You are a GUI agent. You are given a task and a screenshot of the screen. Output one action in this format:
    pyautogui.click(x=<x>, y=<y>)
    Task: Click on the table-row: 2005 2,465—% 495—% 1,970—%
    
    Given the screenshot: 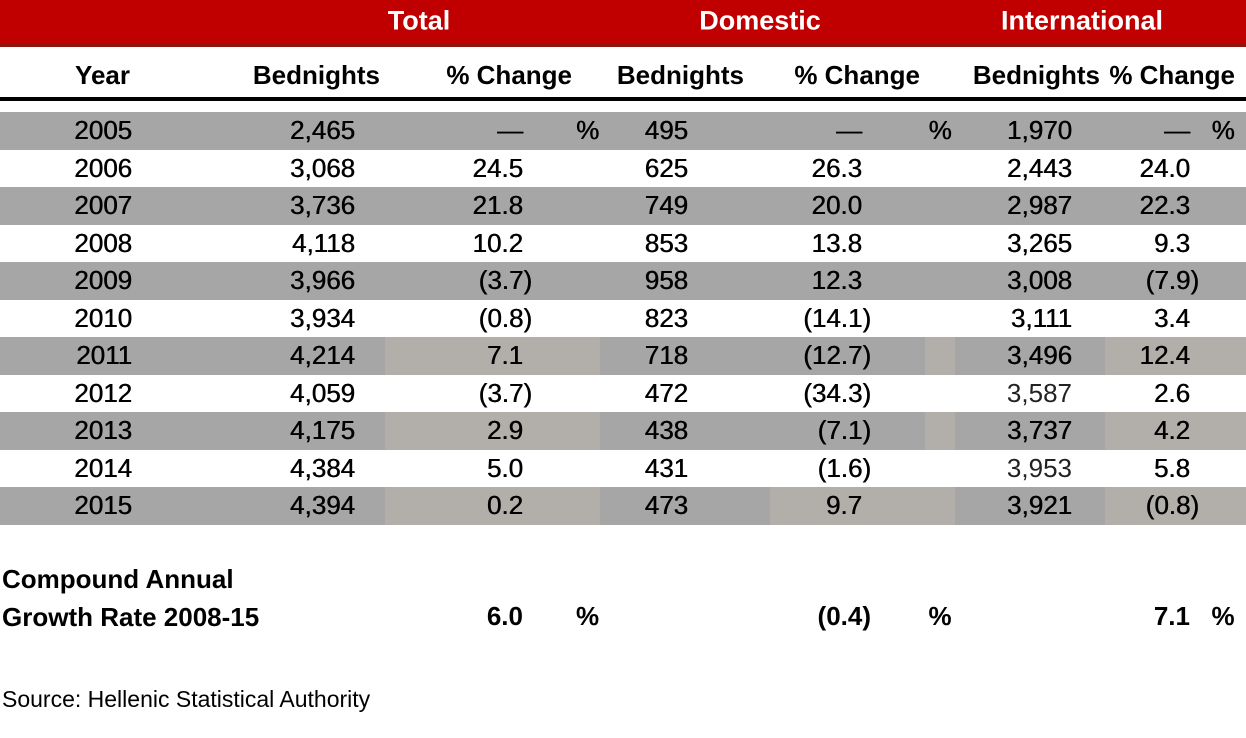 What is the action you would take?
    pyautogui.click(x=623, y=131)
    